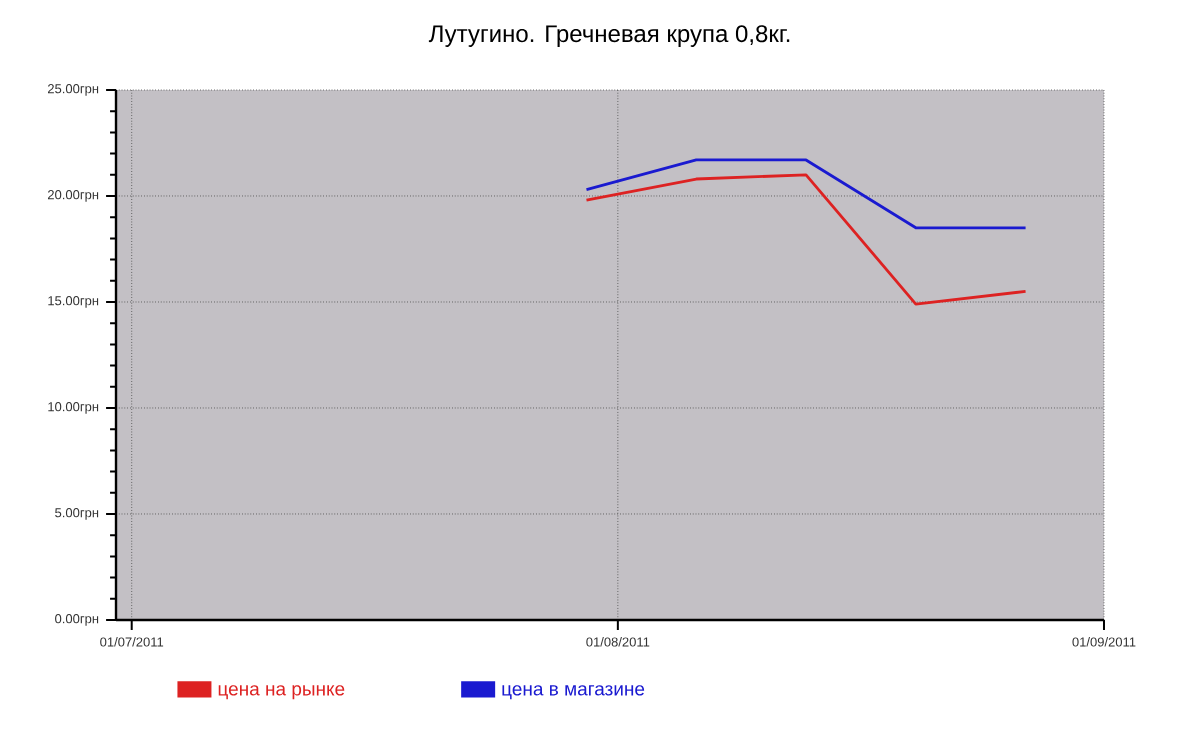 The width and height of the screenshot is (1200, 748). What do you see at coordinates (281, 692) in the screenshot?
I see `legend-label: цена на рынке` at bounding box center [281, 692].